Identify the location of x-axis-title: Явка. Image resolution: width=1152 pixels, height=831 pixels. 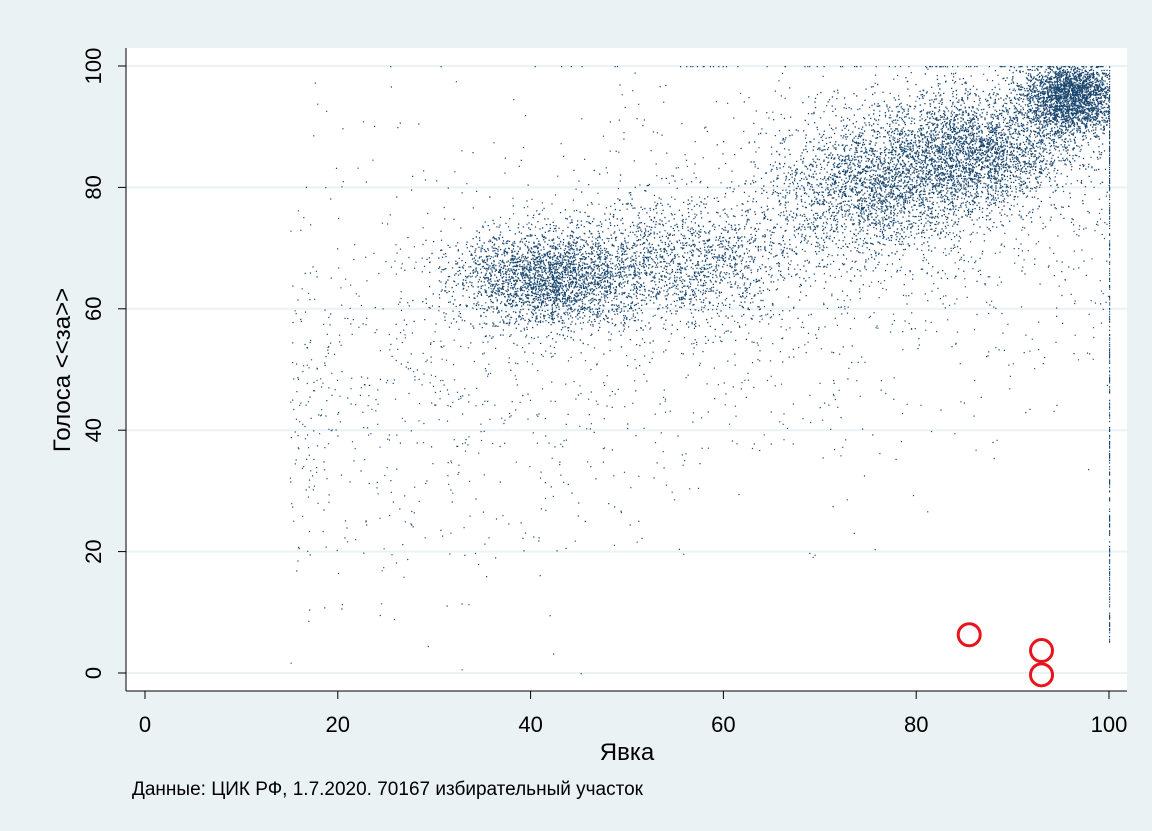
(627, 752).